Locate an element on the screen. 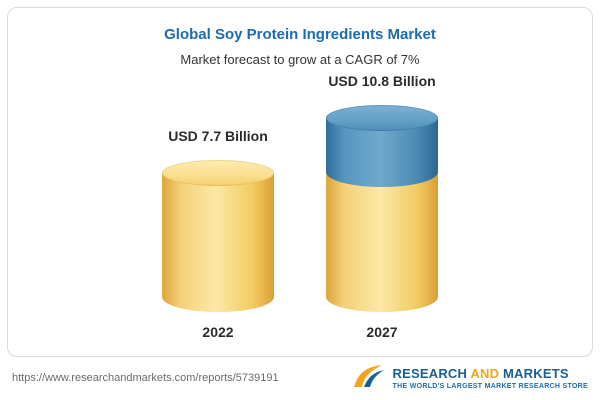  logo-wordmark: RESEARCH AND MARKETS is located at coordinates (481, 373).